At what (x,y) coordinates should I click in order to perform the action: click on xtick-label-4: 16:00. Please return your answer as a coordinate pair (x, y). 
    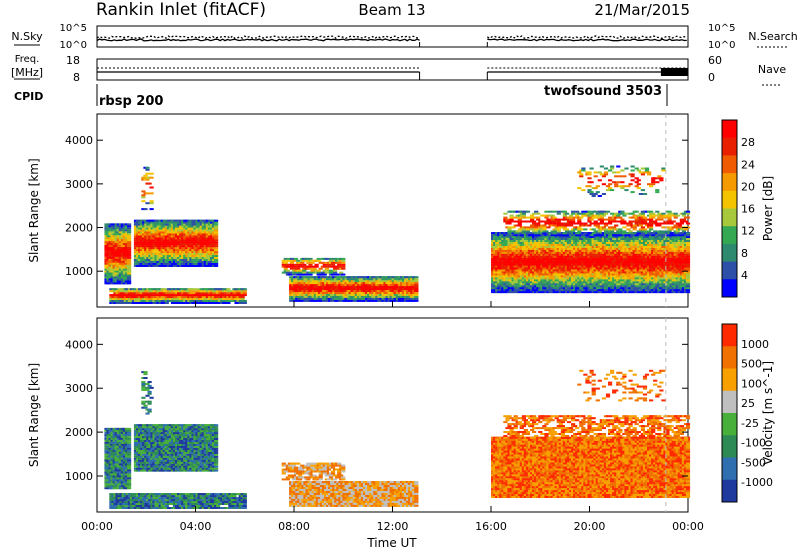
    Looking at the image, I should click on (491, 526).